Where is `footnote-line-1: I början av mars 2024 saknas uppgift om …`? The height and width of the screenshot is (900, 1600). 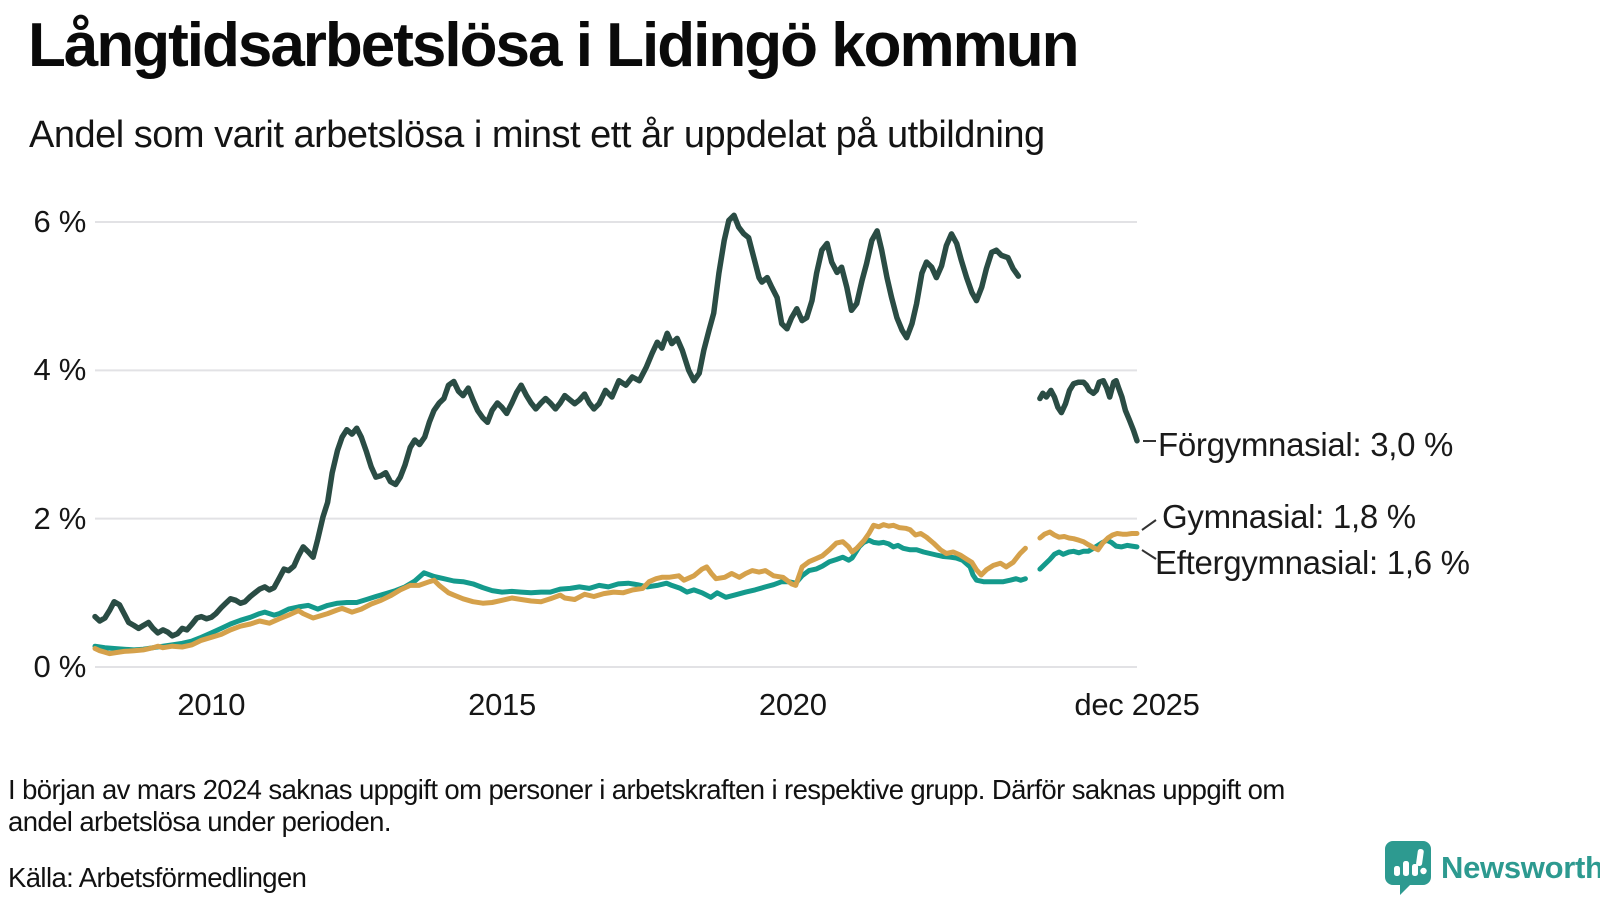 footnote-line-1: I början av mars 2024 saknas uppgift om … is located at coordinates (646, 789).